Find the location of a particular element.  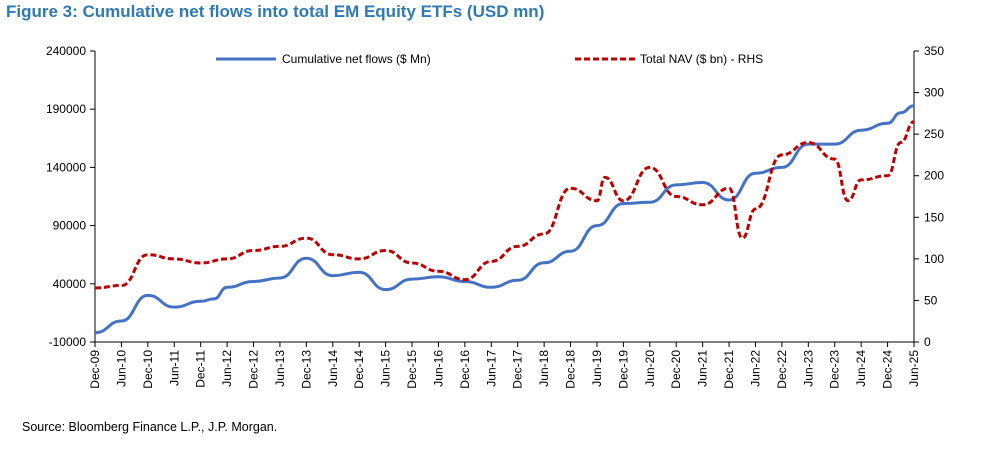

x-tick-label: Jun-23 is located at coordinates (808, 368).